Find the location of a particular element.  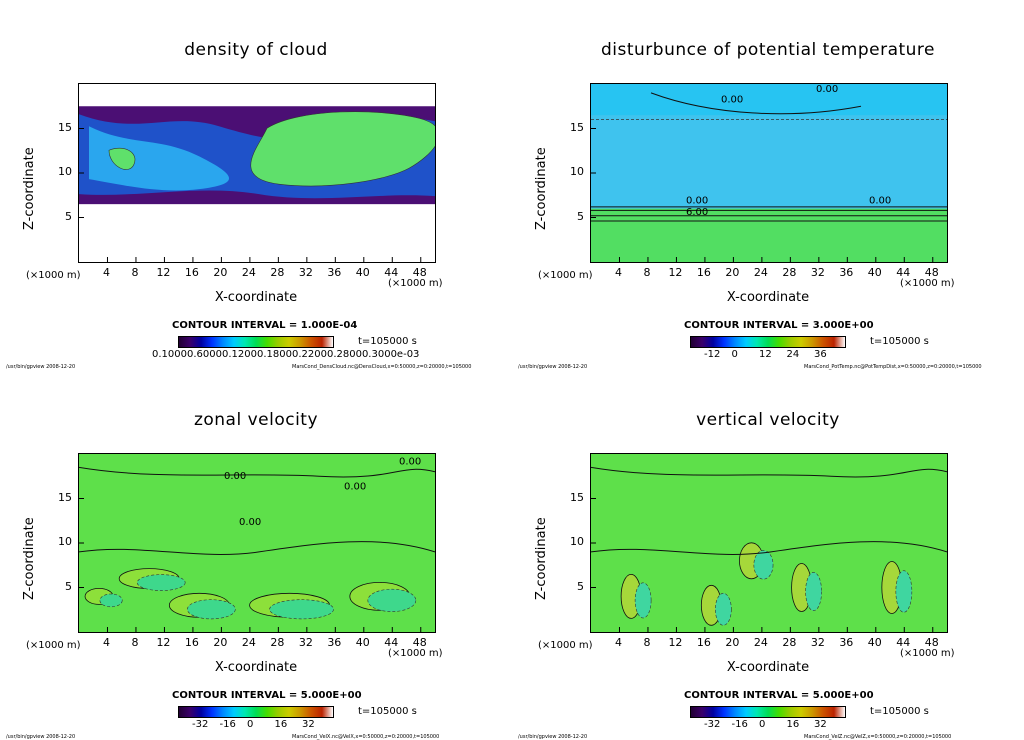

plot-area is located at coordinates (769, 543).